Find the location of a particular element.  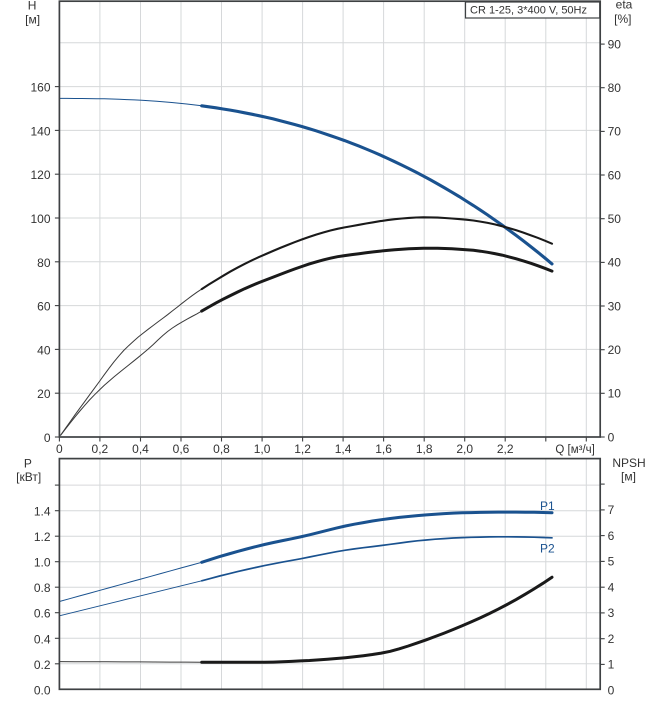

svg-text: 10 is located at coordinates (615, 394).